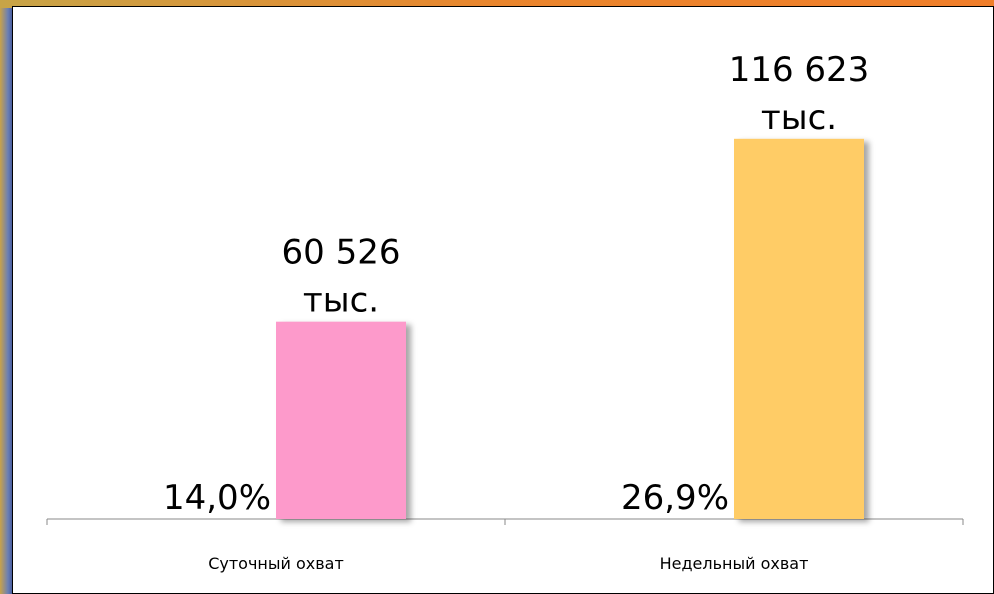 Image resolution: width=994 pixels, height=594 pixels. I want to click on share-label: 26,9%, so click(675, 498).